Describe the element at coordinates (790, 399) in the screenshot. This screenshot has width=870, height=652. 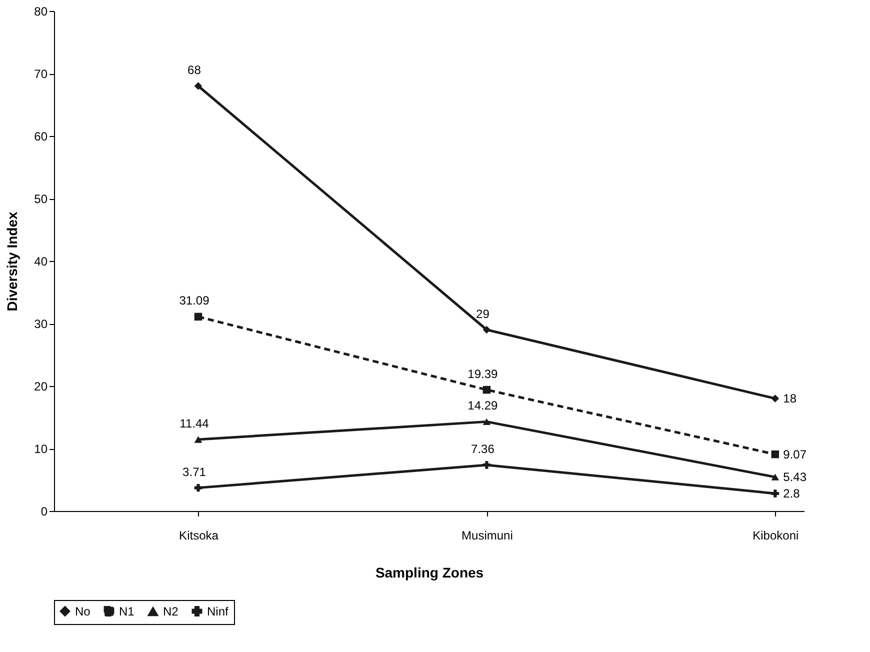
I see `data-label: 18` at that location.